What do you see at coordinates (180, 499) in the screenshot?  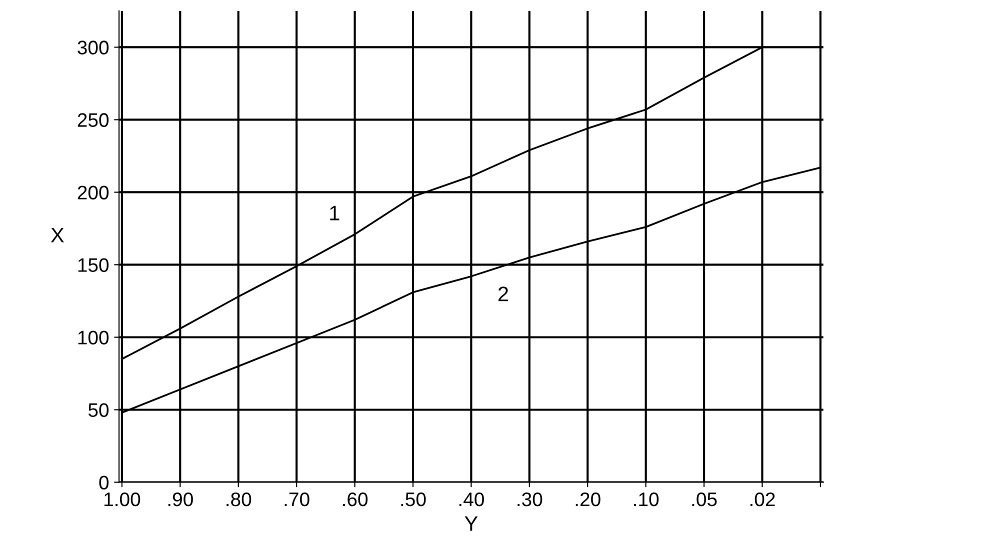 I see `x-tick-label: .90` at bounding box center [180, 499].